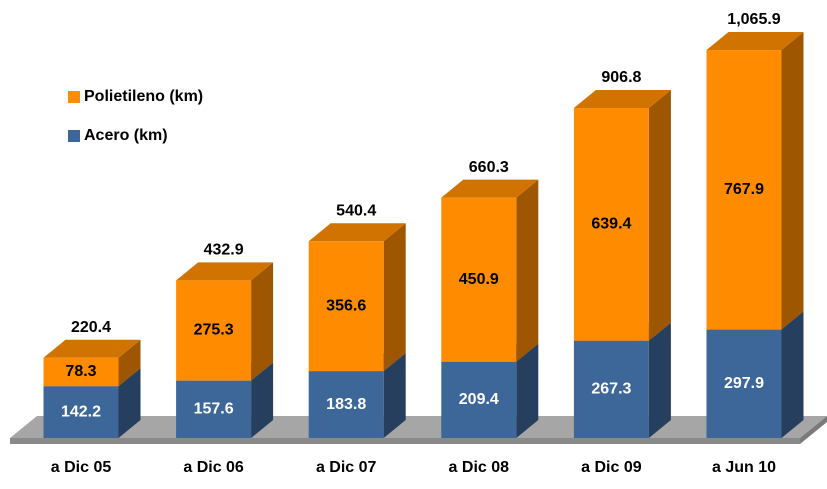 This screenshot has height=489, width=827. What do you see at coordinates (489, 167) in the screenshot?
I see `total-label: 660.3` at bounding box center [489, 167].